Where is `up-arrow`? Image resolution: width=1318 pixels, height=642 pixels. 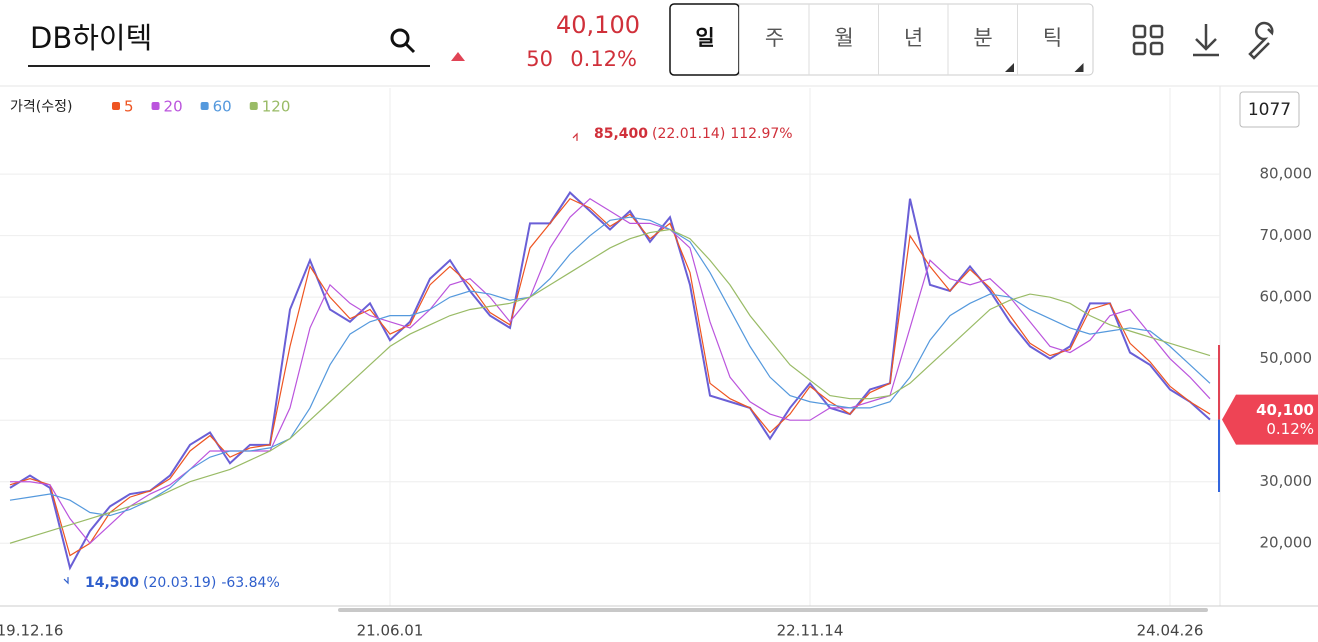
up-arrow is located at coordinates (458, 56).